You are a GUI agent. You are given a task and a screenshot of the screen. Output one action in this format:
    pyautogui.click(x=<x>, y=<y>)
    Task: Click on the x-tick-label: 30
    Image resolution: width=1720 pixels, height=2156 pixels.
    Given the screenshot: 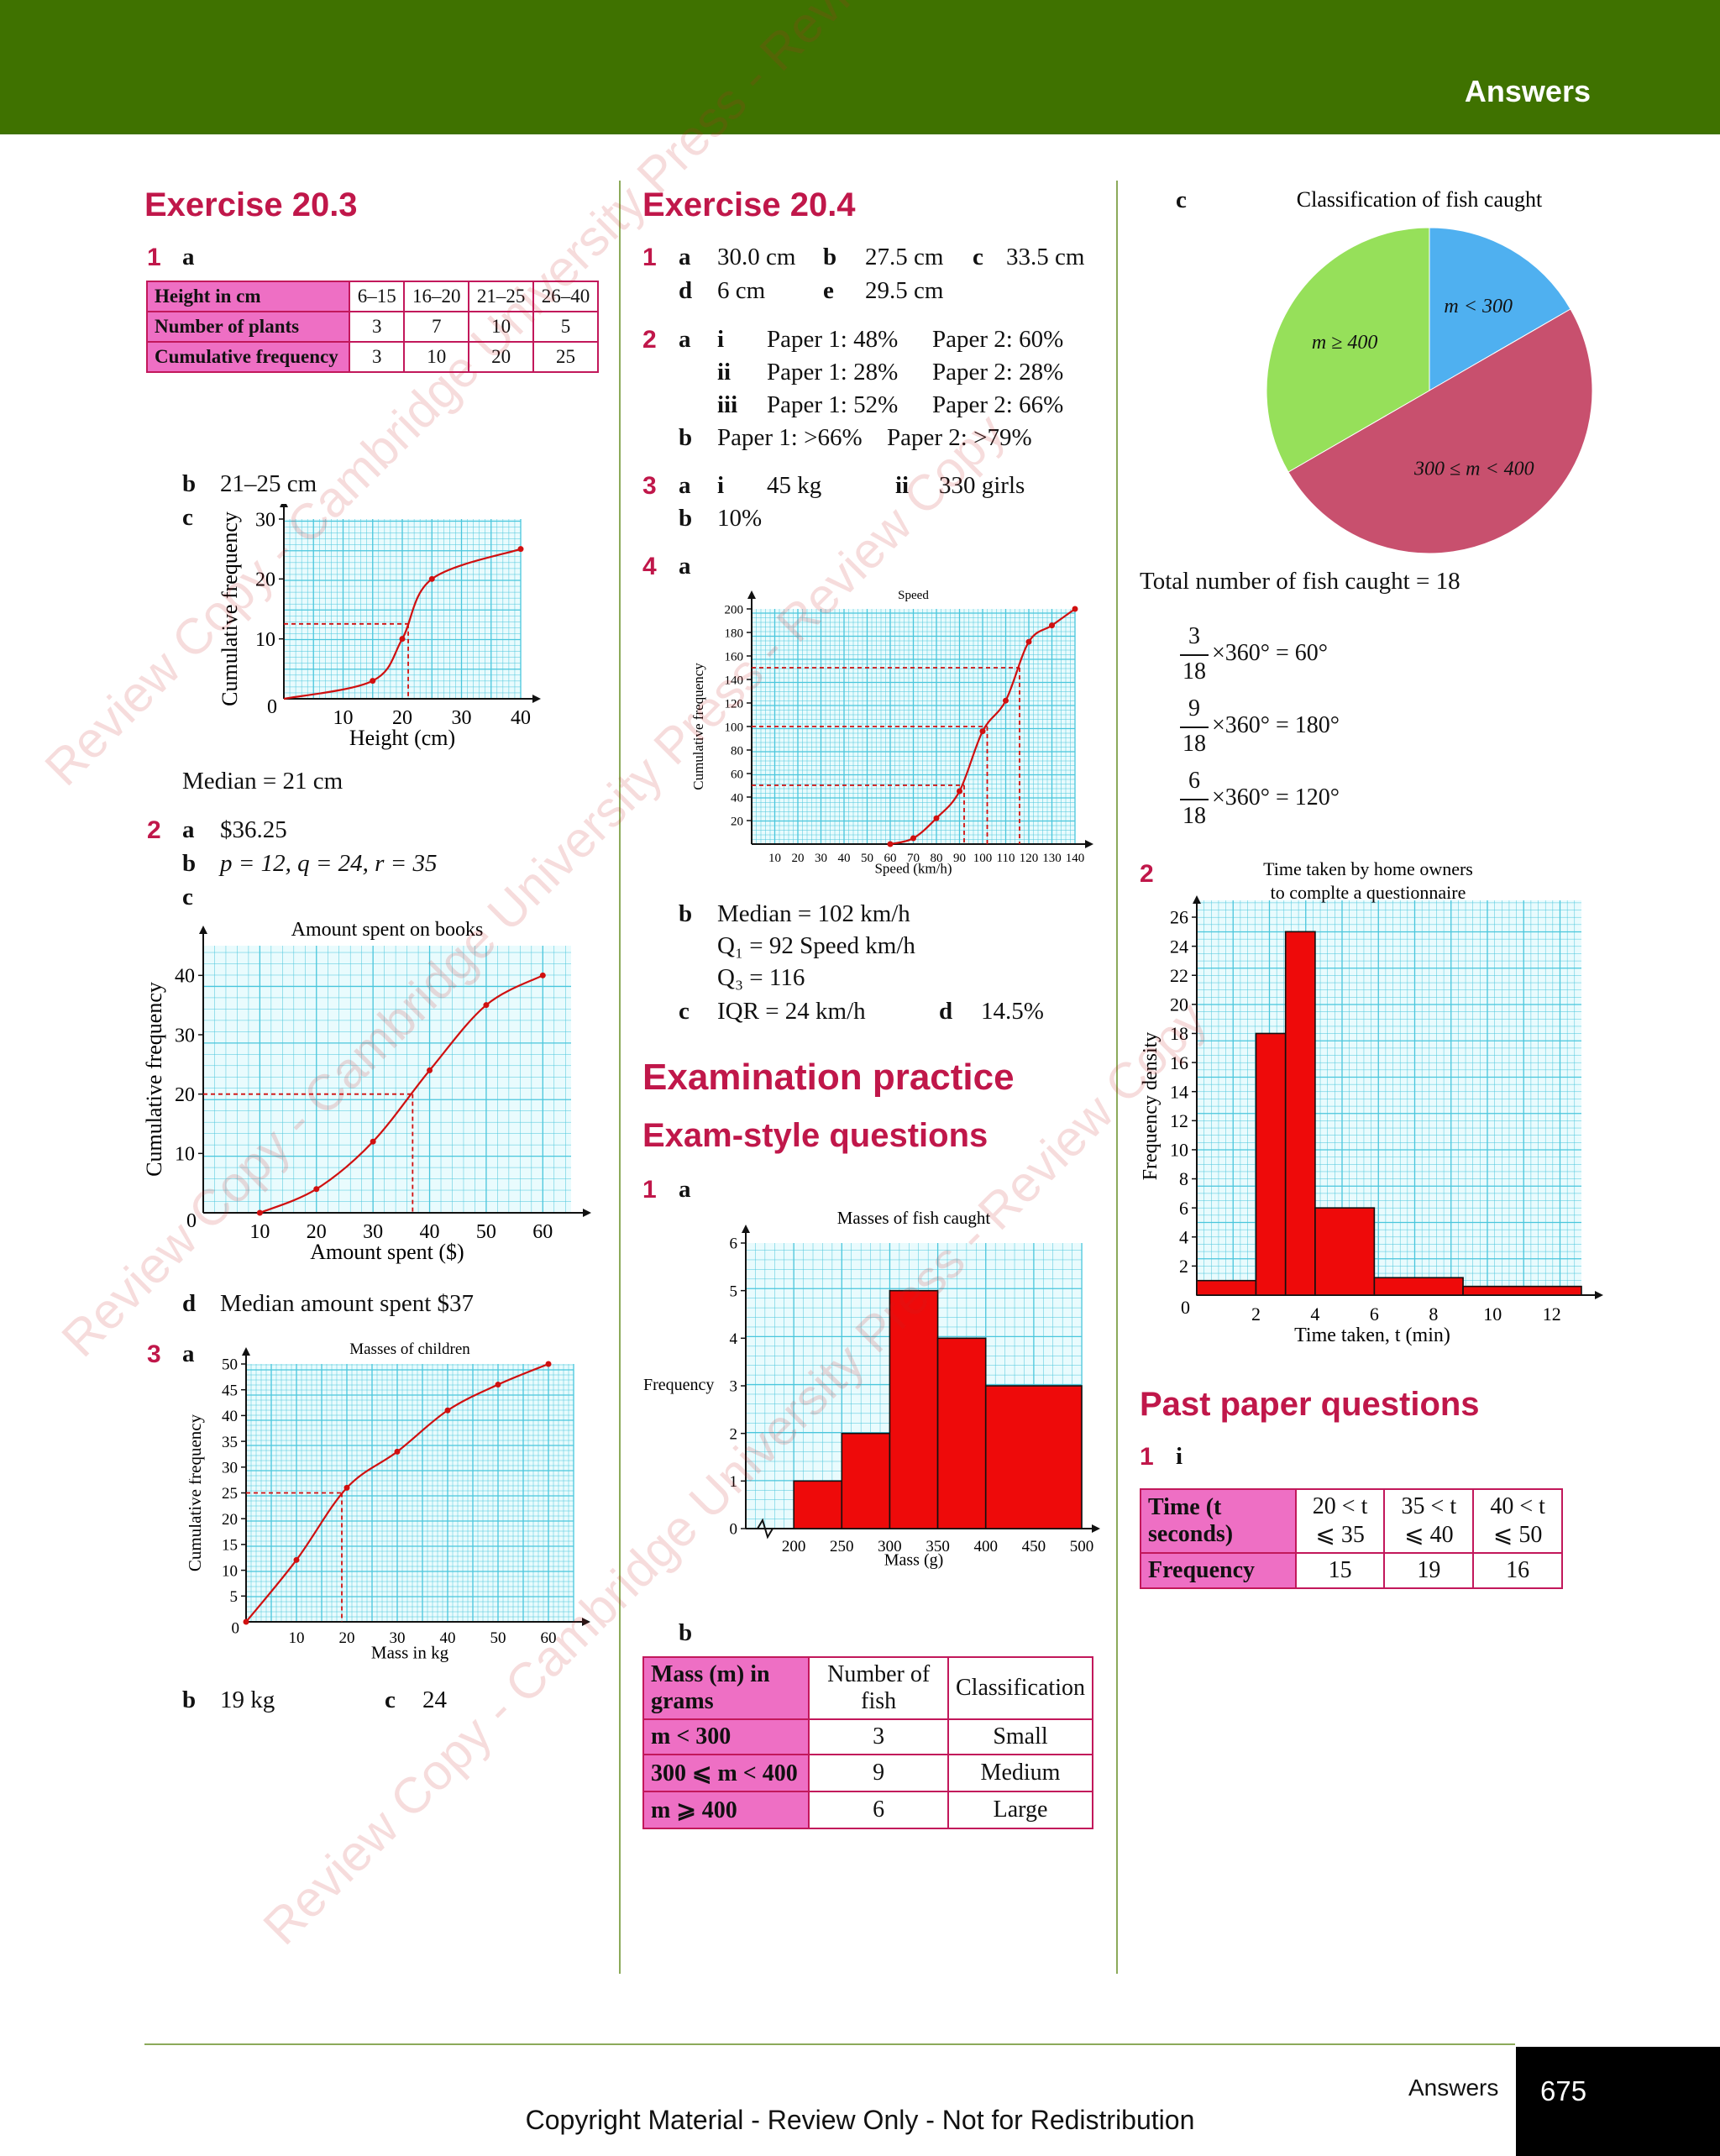 What is the action you would take?
    pyautogui.click(x=462, y=718)
    